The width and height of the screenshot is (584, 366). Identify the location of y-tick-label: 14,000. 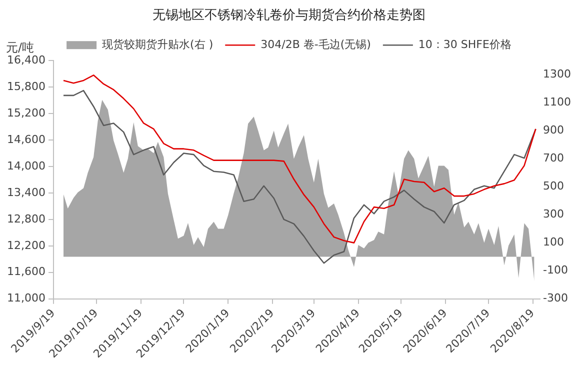
(26, 165).